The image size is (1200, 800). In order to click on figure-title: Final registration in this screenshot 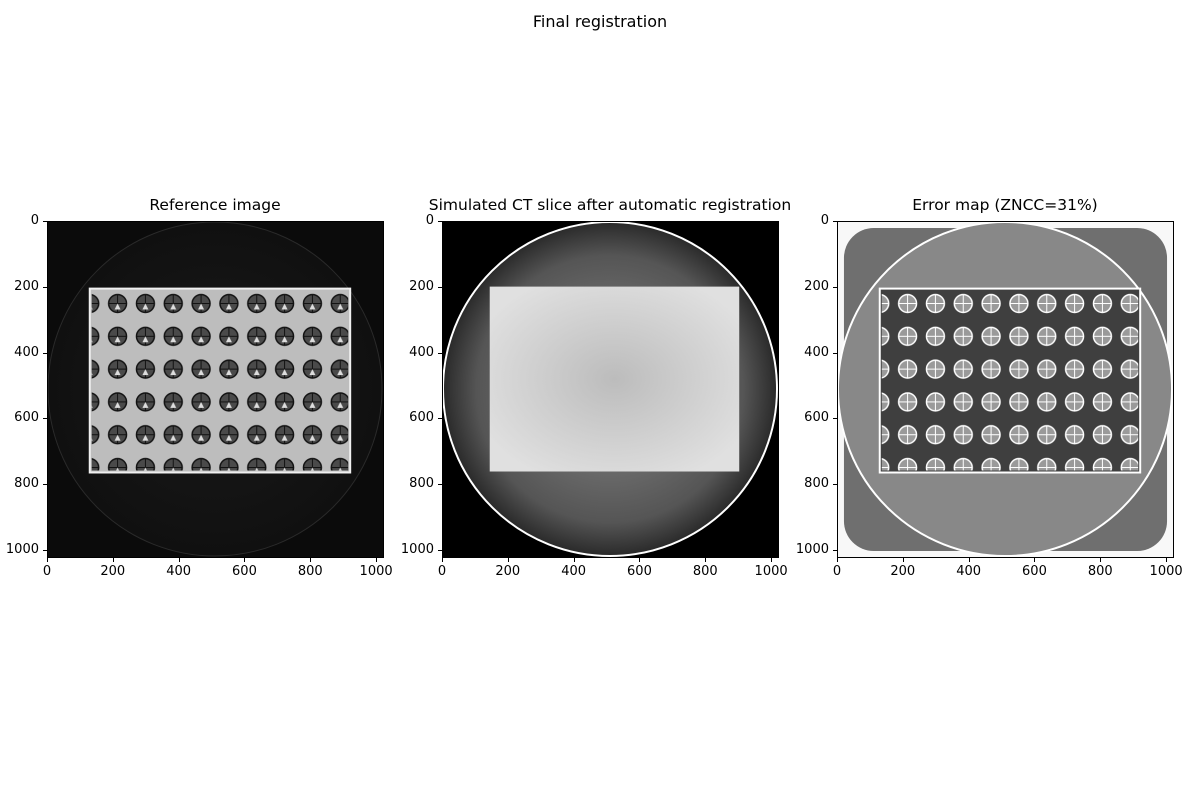, I will do `click(600, 21)`.